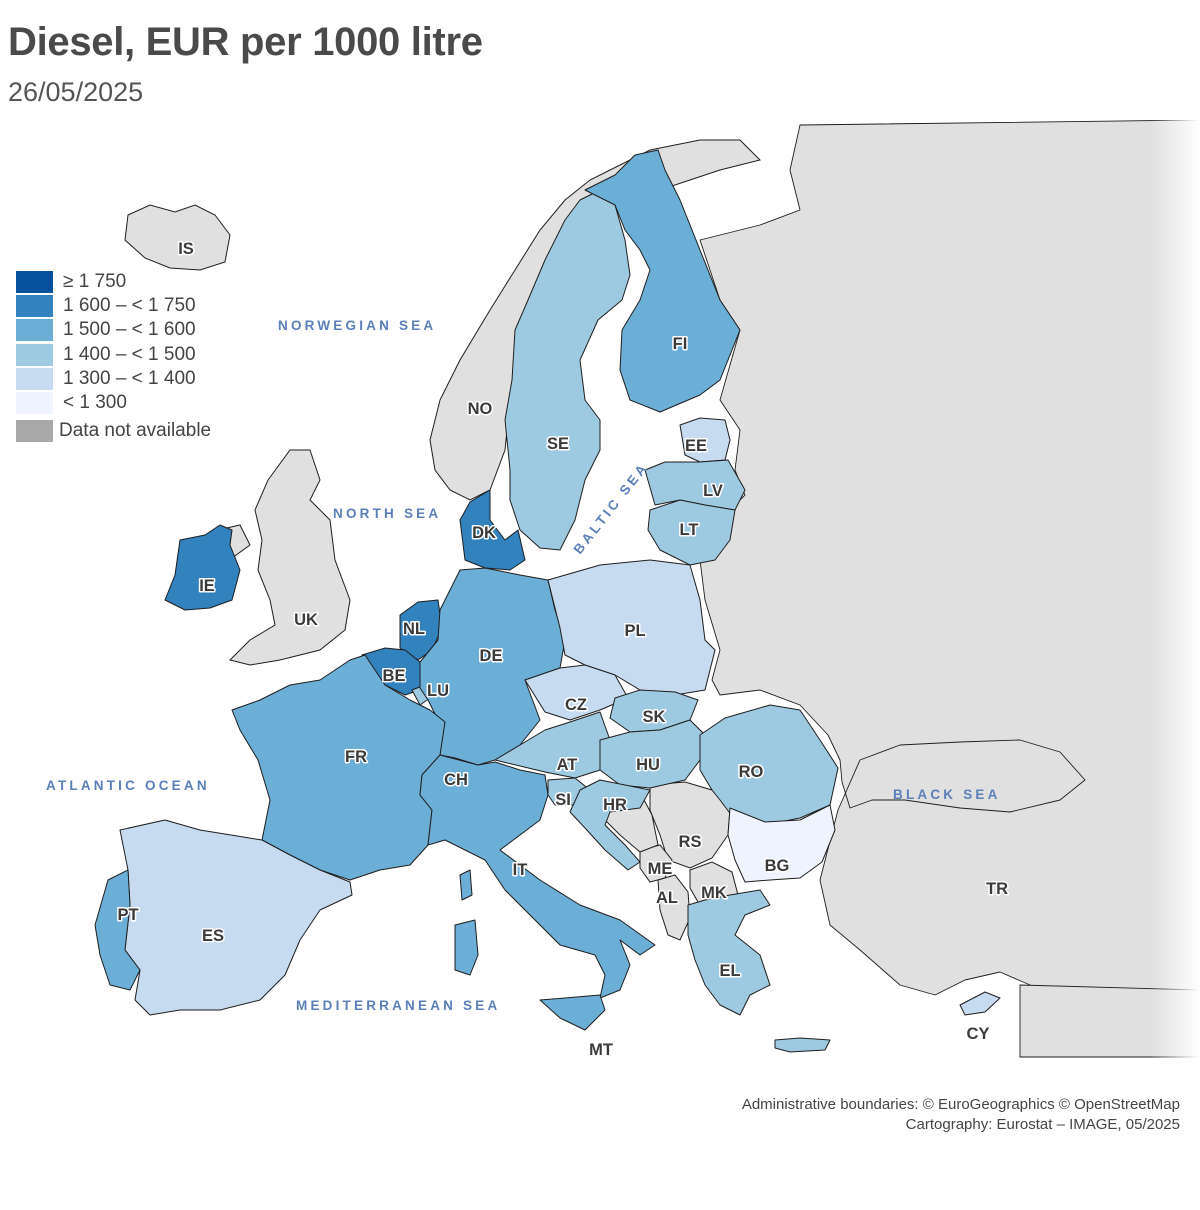  Describe the element at coordinates (552, 745) in the screenshot. I see `country-at` at that location.